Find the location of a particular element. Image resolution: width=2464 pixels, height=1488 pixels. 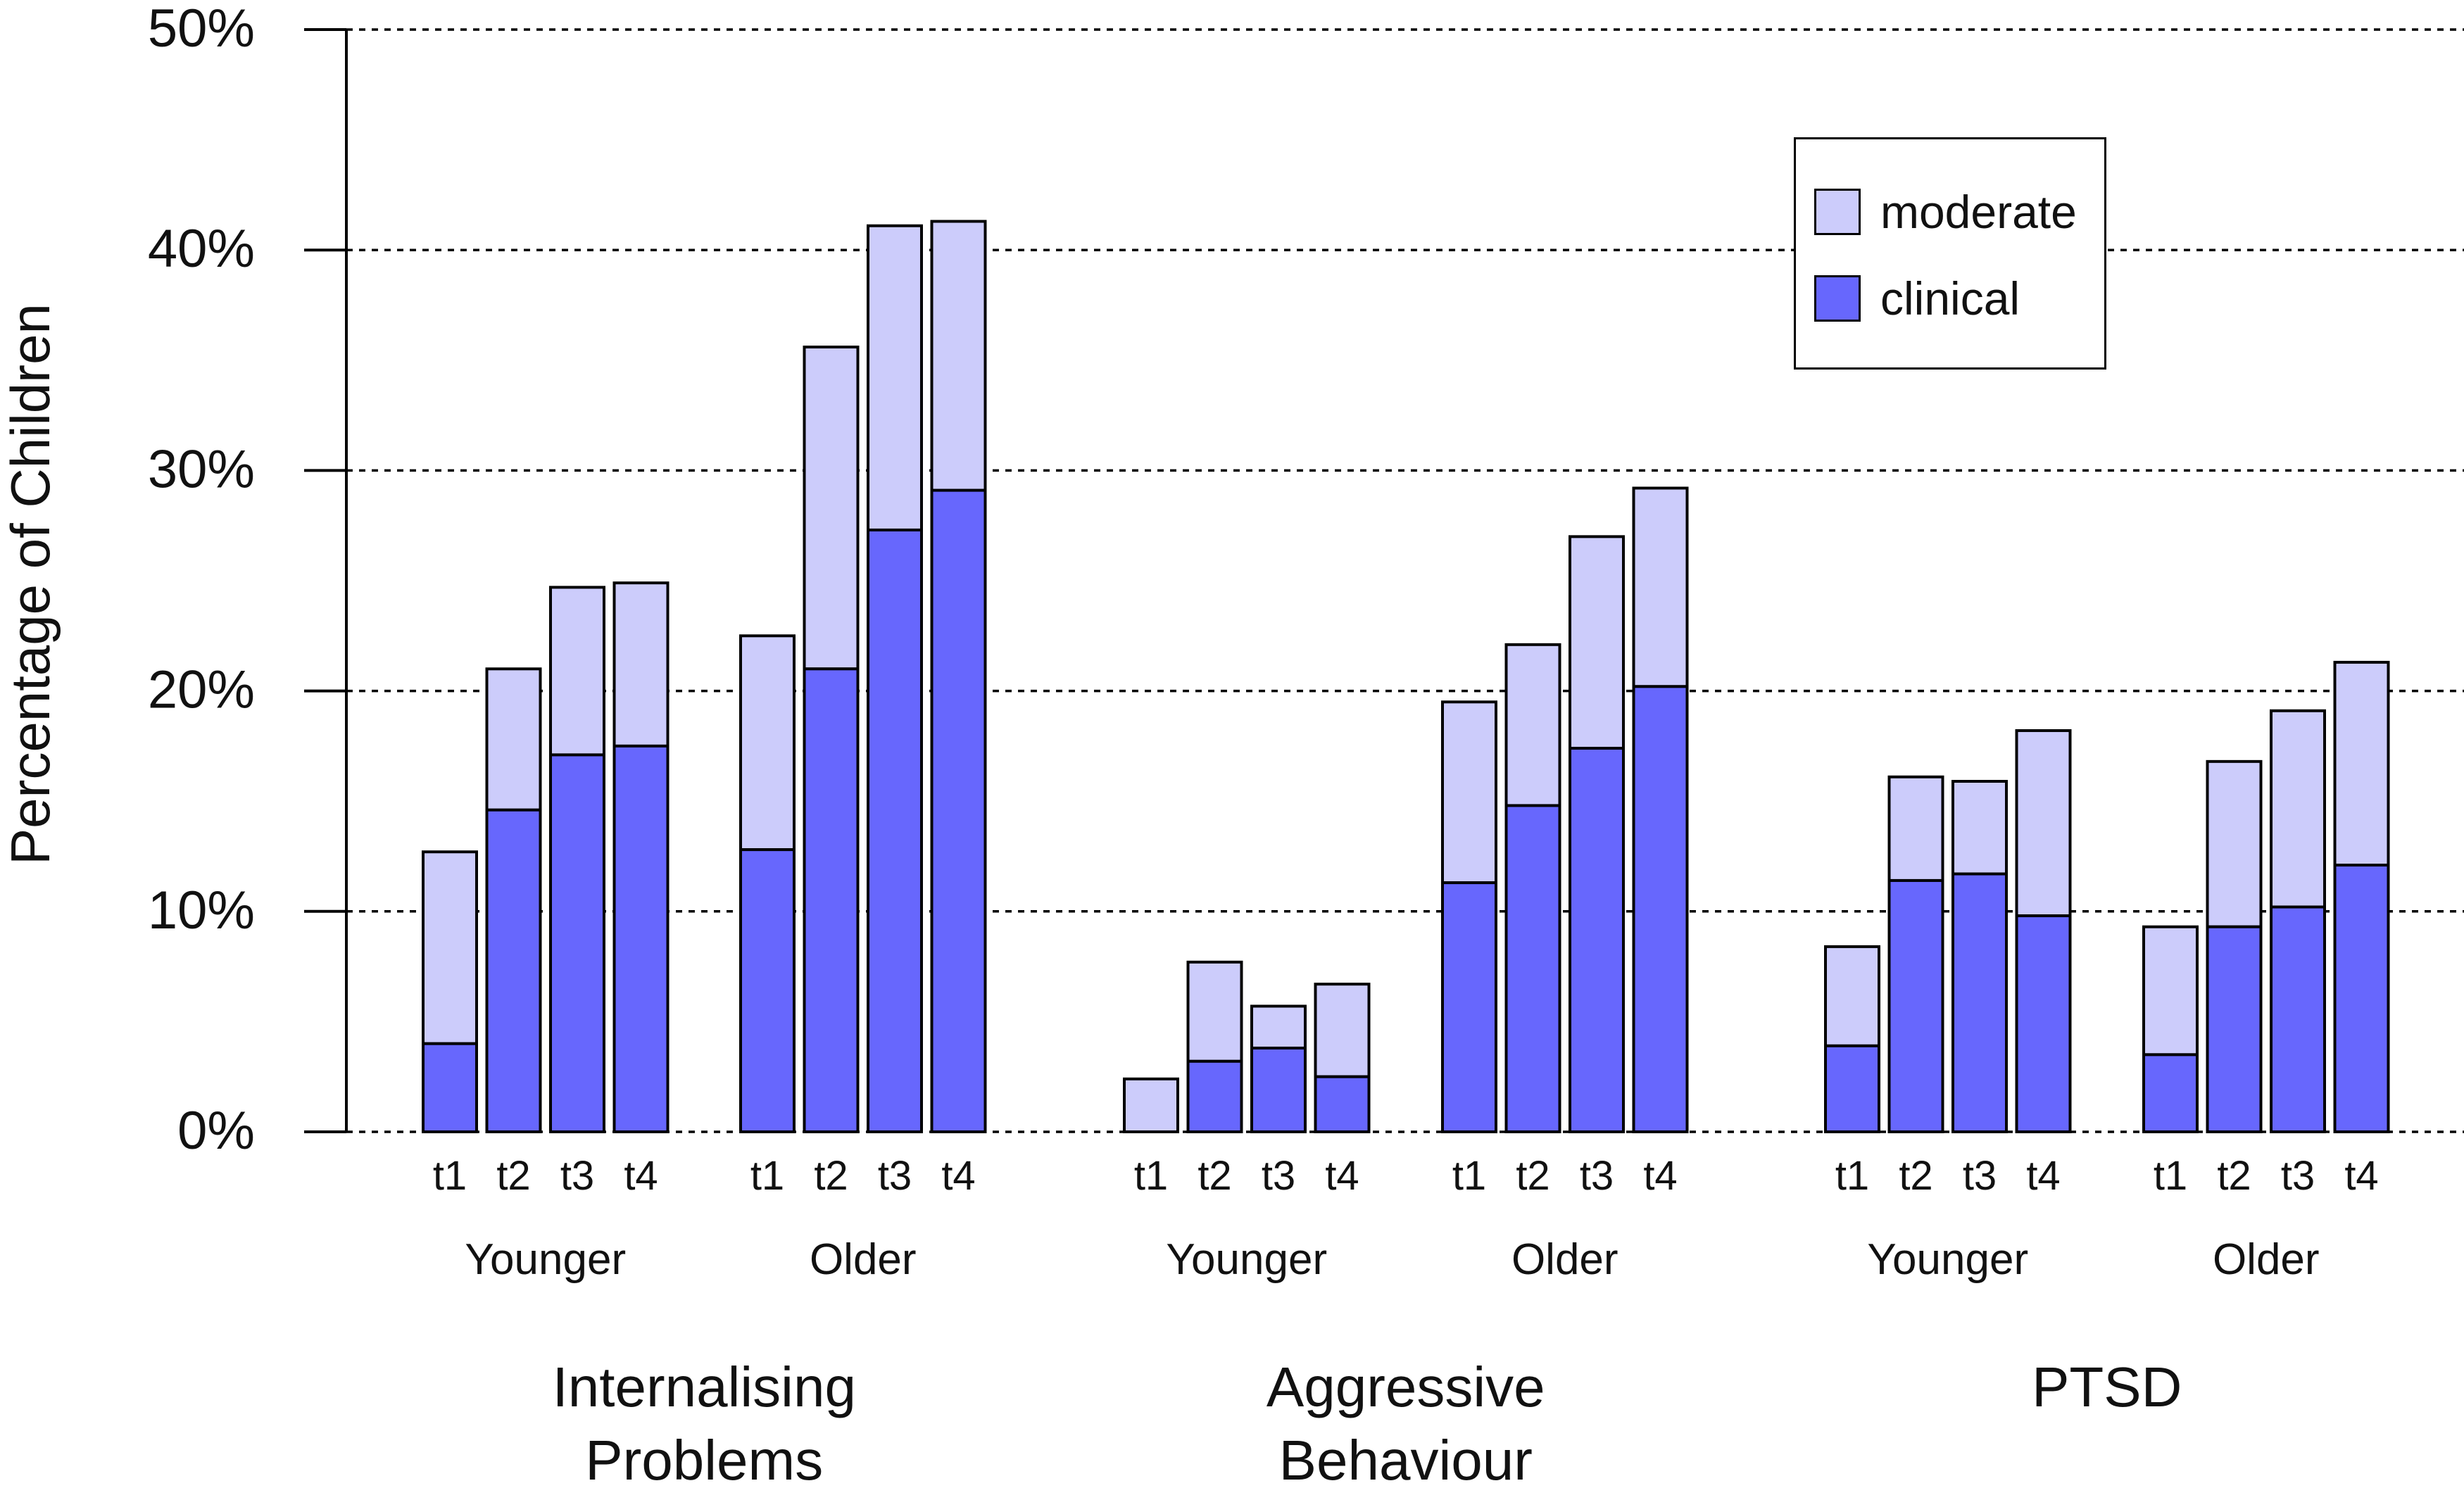

legend-label-clinical: clinical is located at coordinates (1950, 298).